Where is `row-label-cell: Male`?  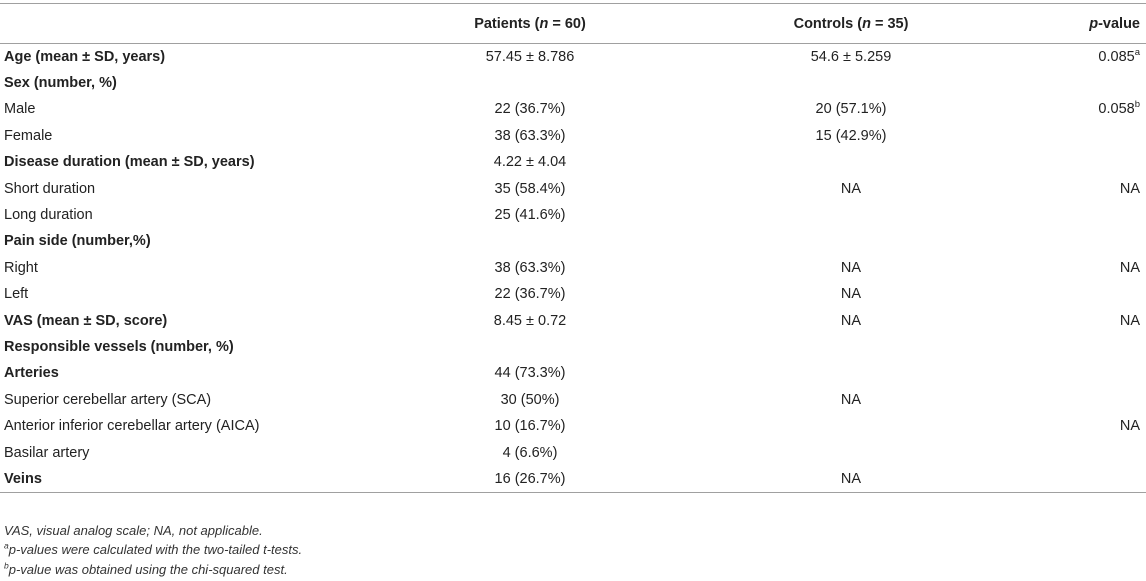
row-label-cell: Male is located at coordinates (20, 109).